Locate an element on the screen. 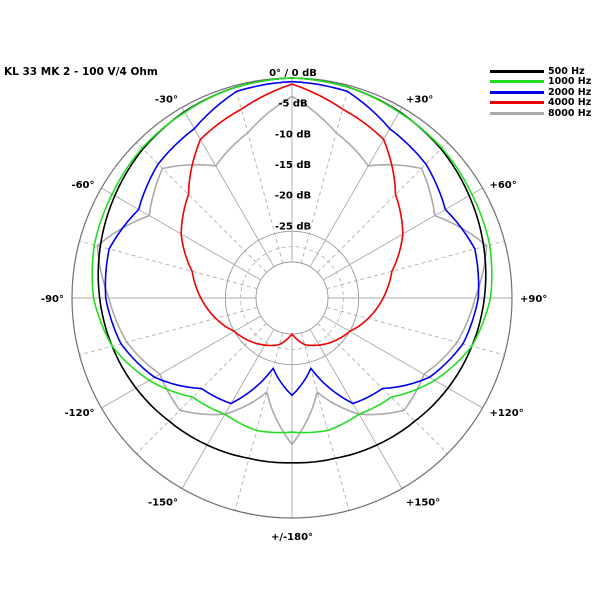  angle-label: -90° is located at coordinates (52, 299).